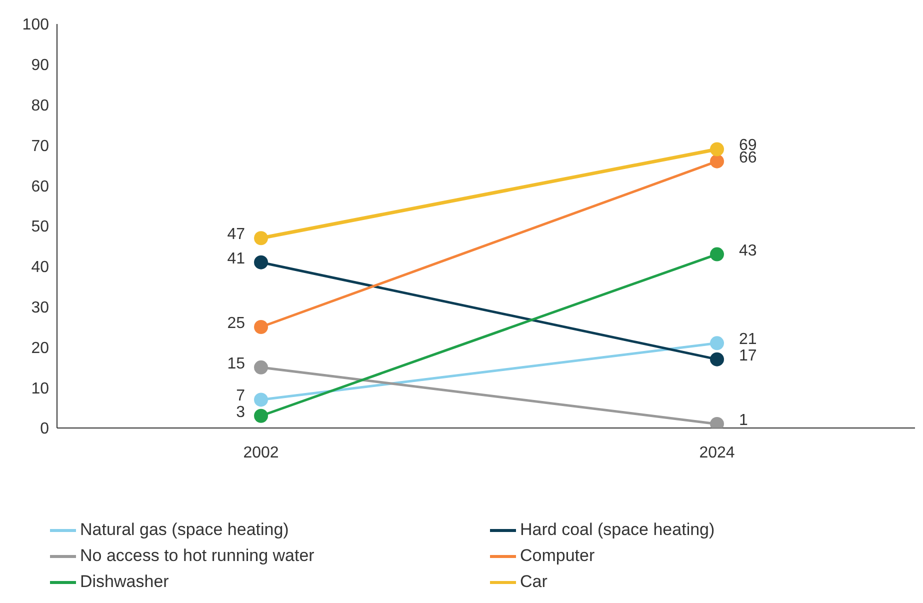  Describe the element at coordinates (717, 453) in the screenshot. I see `x-tick-label: 2024` at that location.